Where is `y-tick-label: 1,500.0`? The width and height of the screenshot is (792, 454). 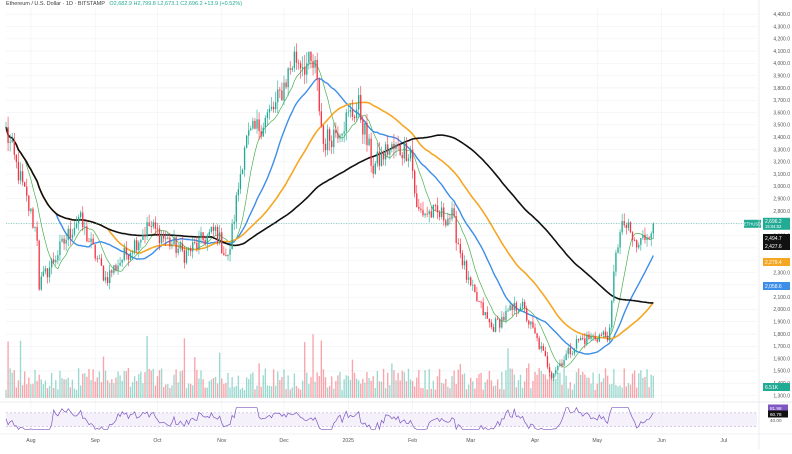
y-tick-label: 1,500.0 is located at coordinates (781, 372).